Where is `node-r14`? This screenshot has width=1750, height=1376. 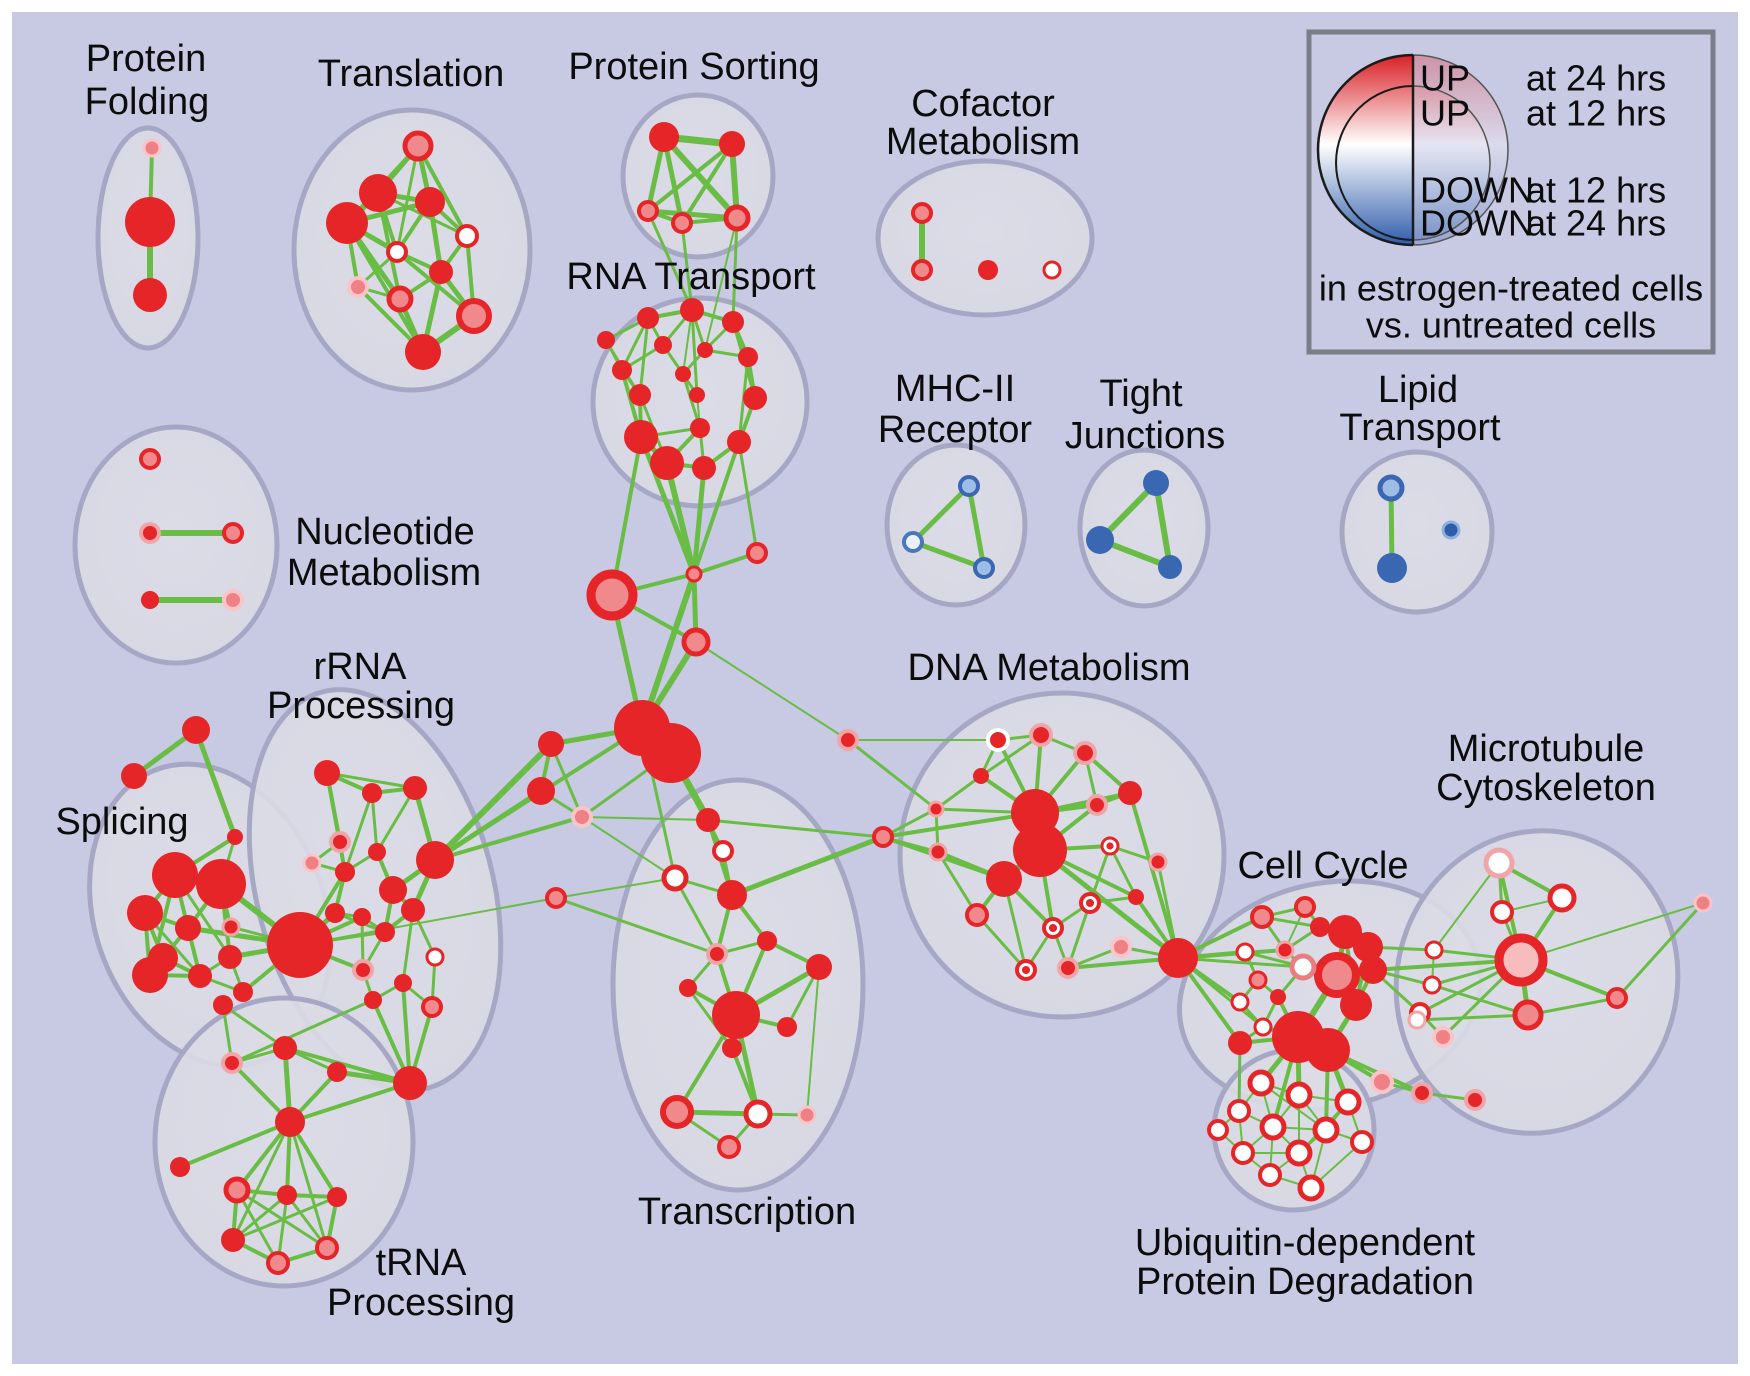 node-r14 is located at coordinates (704, 468).